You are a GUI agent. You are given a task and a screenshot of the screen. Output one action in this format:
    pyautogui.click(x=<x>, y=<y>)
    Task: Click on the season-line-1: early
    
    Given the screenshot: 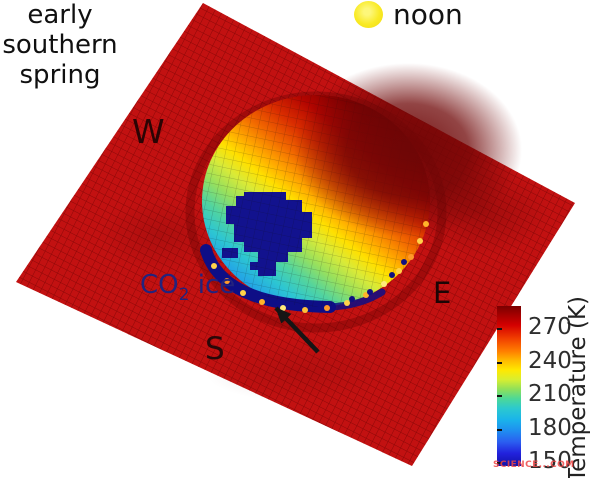 What is the action you would take?
    pyautogui.click(x=60, y=15)
    